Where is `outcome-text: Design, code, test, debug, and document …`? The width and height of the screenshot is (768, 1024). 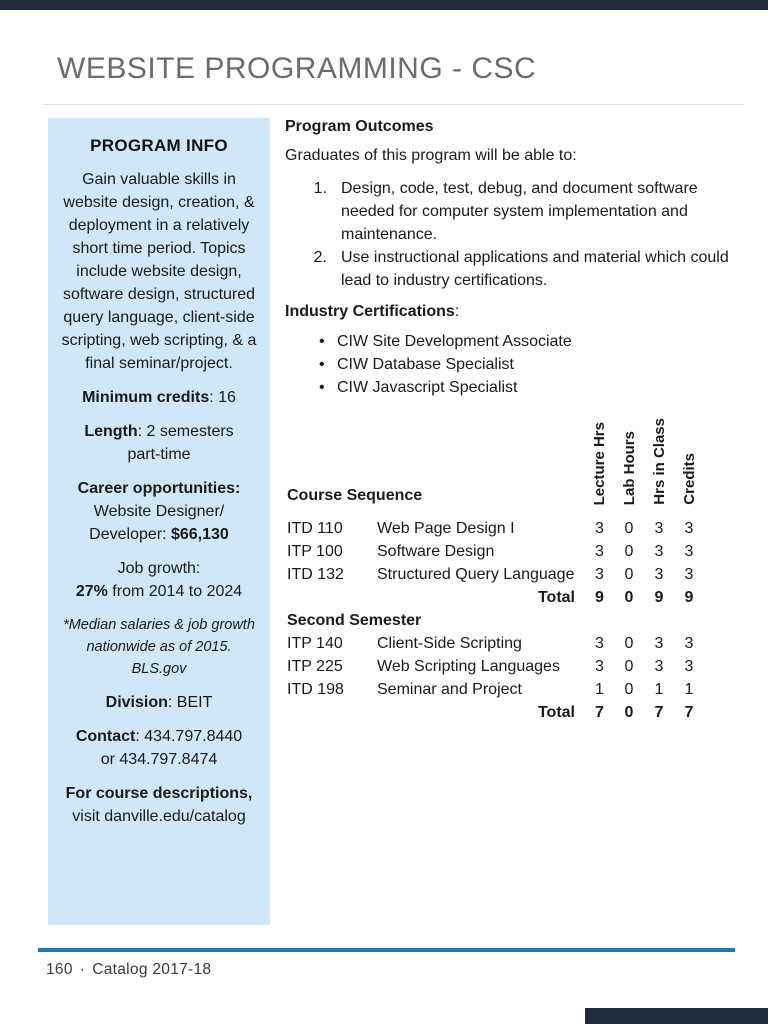
outcome-text: Design, code, test, debug, and document … is located at coordinates (519, 211).